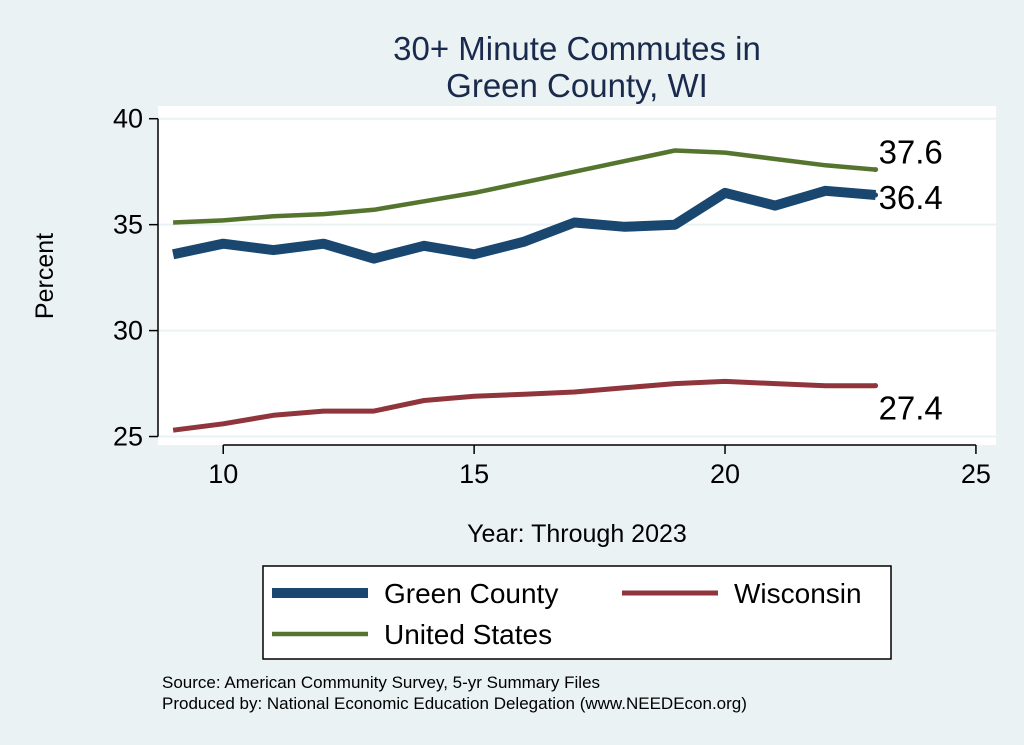  What do you see at coordinates (128, 225) in the screenshot?
I see `y-tick-label-35: 35` at bounding box center [128, 225].